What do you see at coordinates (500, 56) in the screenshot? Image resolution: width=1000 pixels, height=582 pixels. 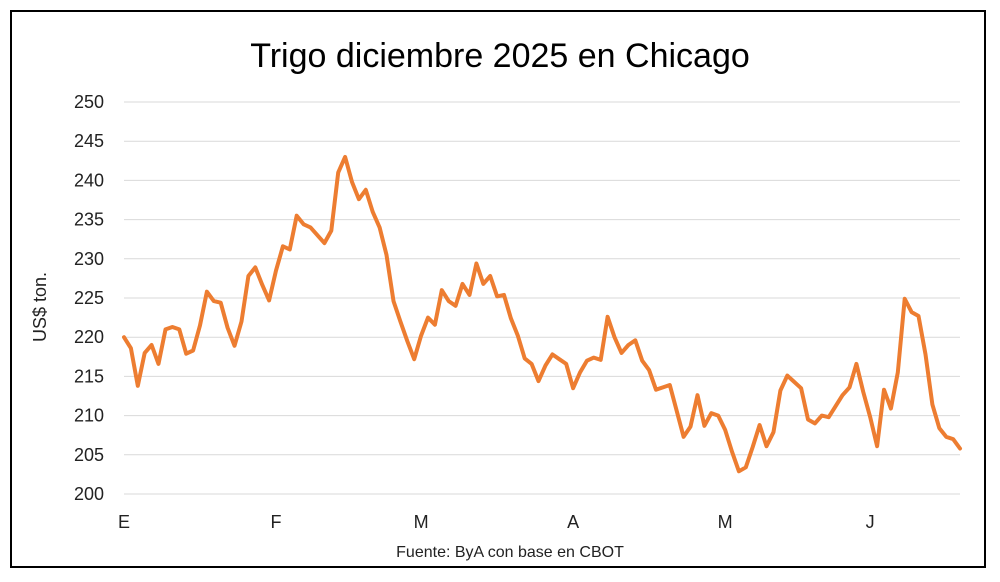 I see `chart-title: Trigo diciembre 2025 en Chicago` at bounding box center [500, 56].